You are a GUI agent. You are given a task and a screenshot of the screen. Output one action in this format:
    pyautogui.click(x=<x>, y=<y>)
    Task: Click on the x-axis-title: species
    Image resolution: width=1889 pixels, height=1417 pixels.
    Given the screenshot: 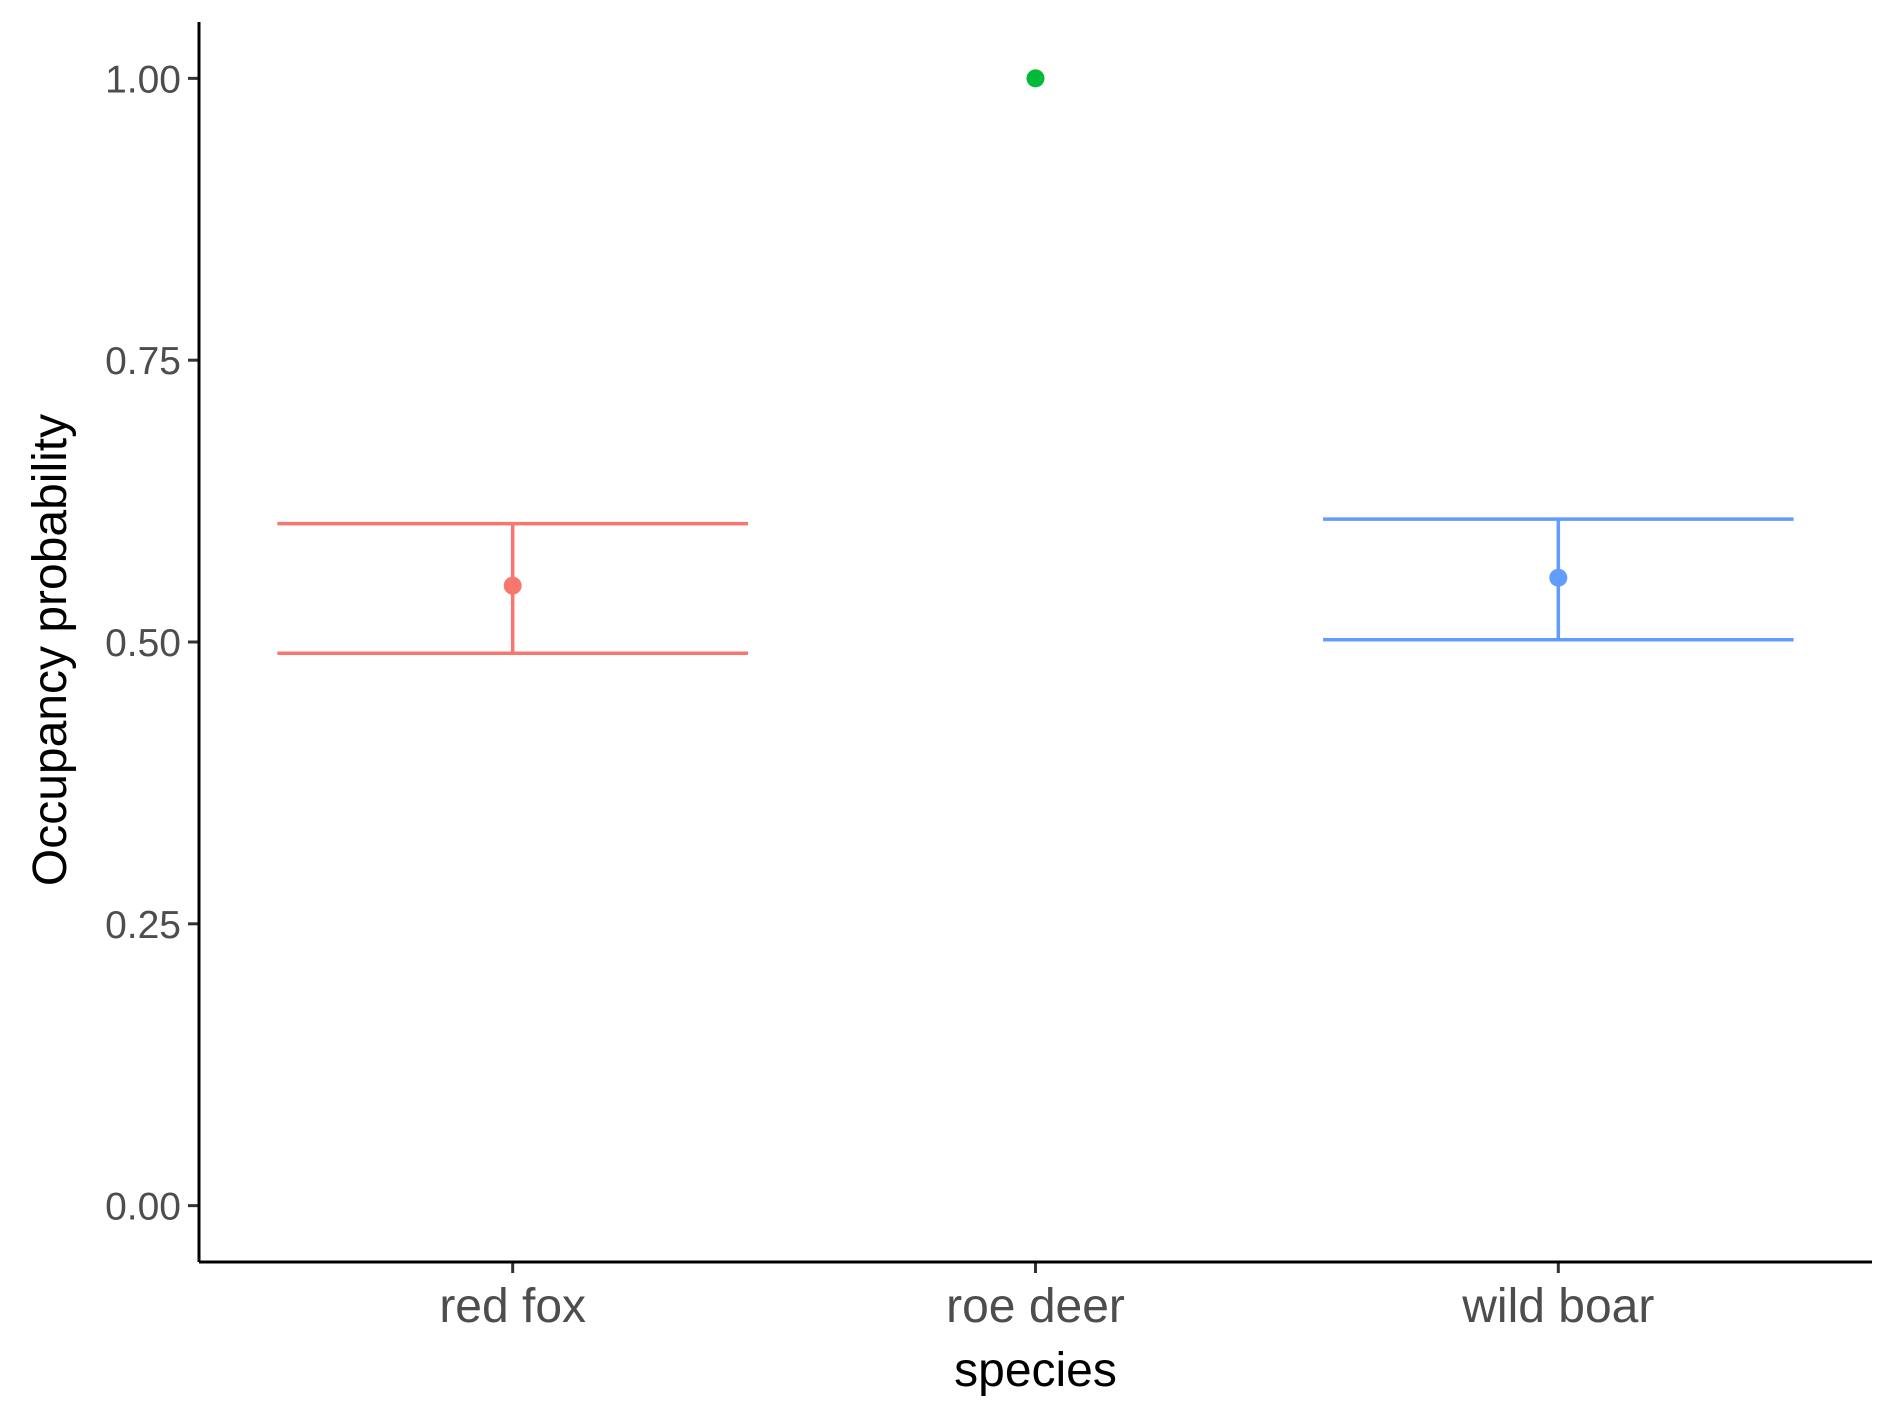 What is the action you would take?
    pyautogui.click(x=1035, y=1370)
    